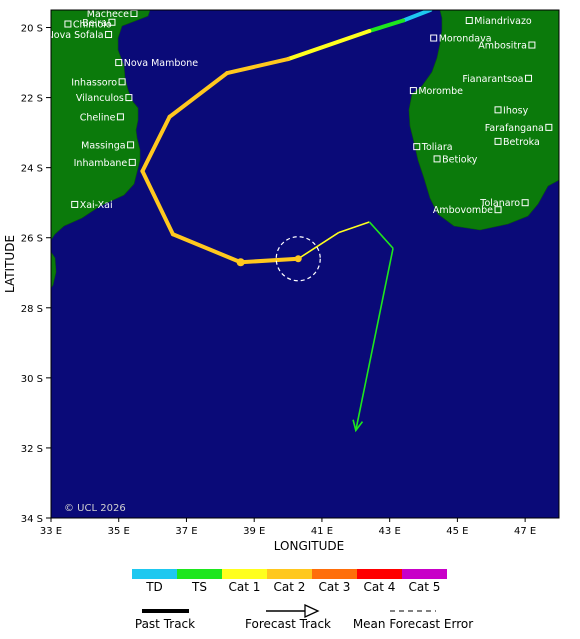 This screenshot has height=639, width=580. Describe the element at coordinates (312, 611) in the screenshot. I see `forecast-arrow-icon` at that location.